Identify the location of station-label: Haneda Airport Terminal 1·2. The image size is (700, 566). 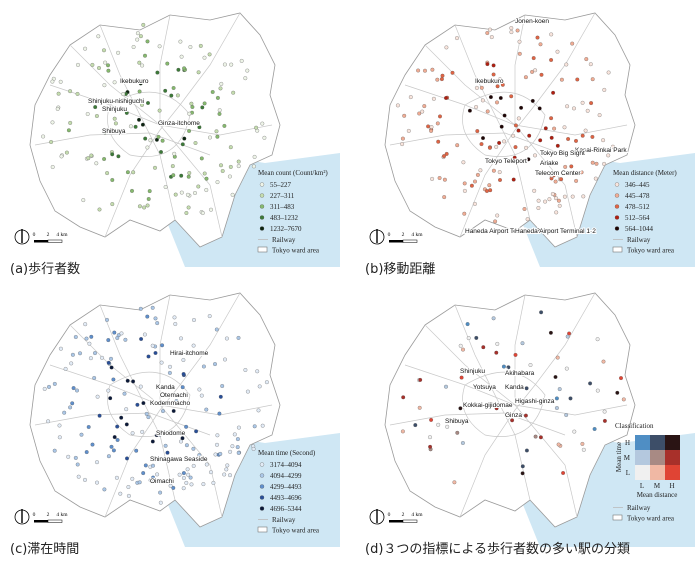
(555, 231).